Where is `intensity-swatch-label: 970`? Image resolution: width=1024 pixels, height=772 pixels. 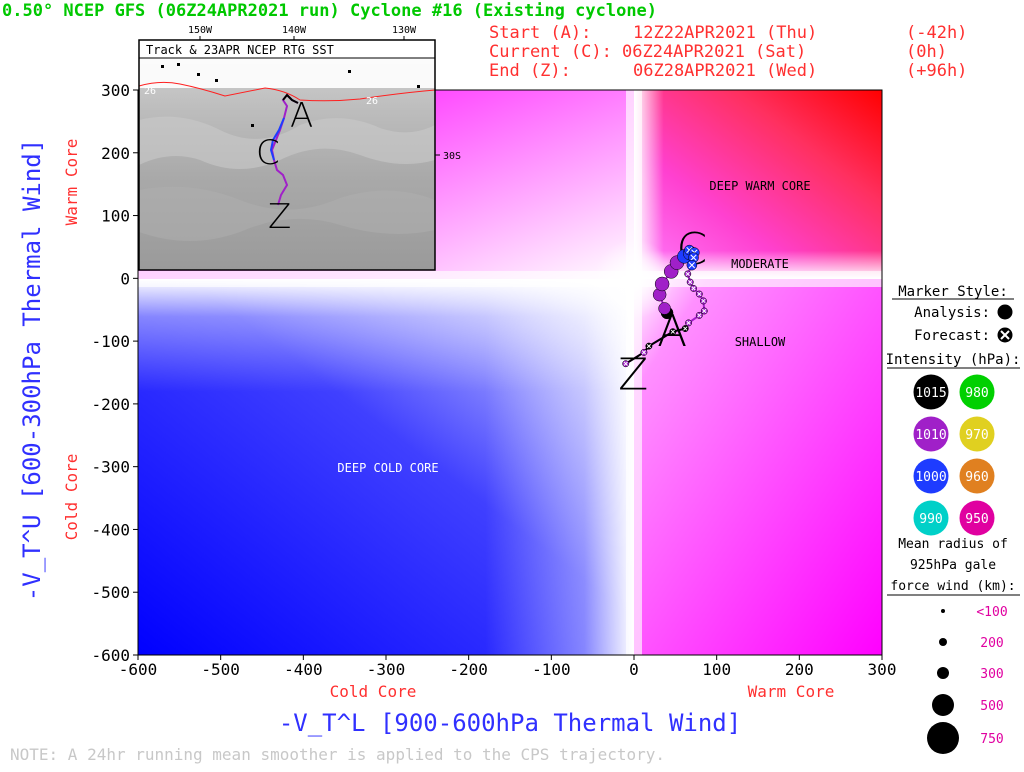
intensity-swatch-label: 970 is located at coordinates (976, 435).